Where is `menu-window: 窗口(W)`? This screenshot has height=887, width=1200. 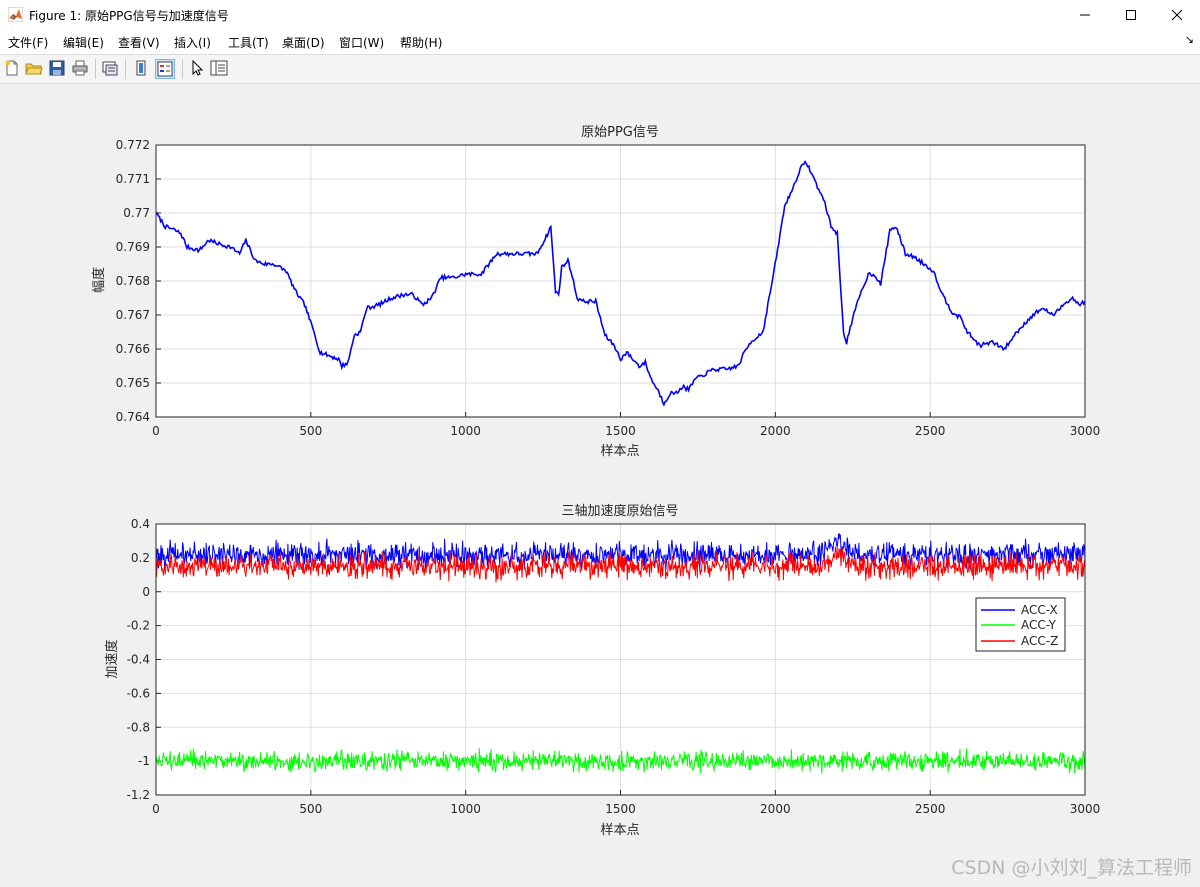
menu-window: 窗口(W) is located at coordinates (362, 43).